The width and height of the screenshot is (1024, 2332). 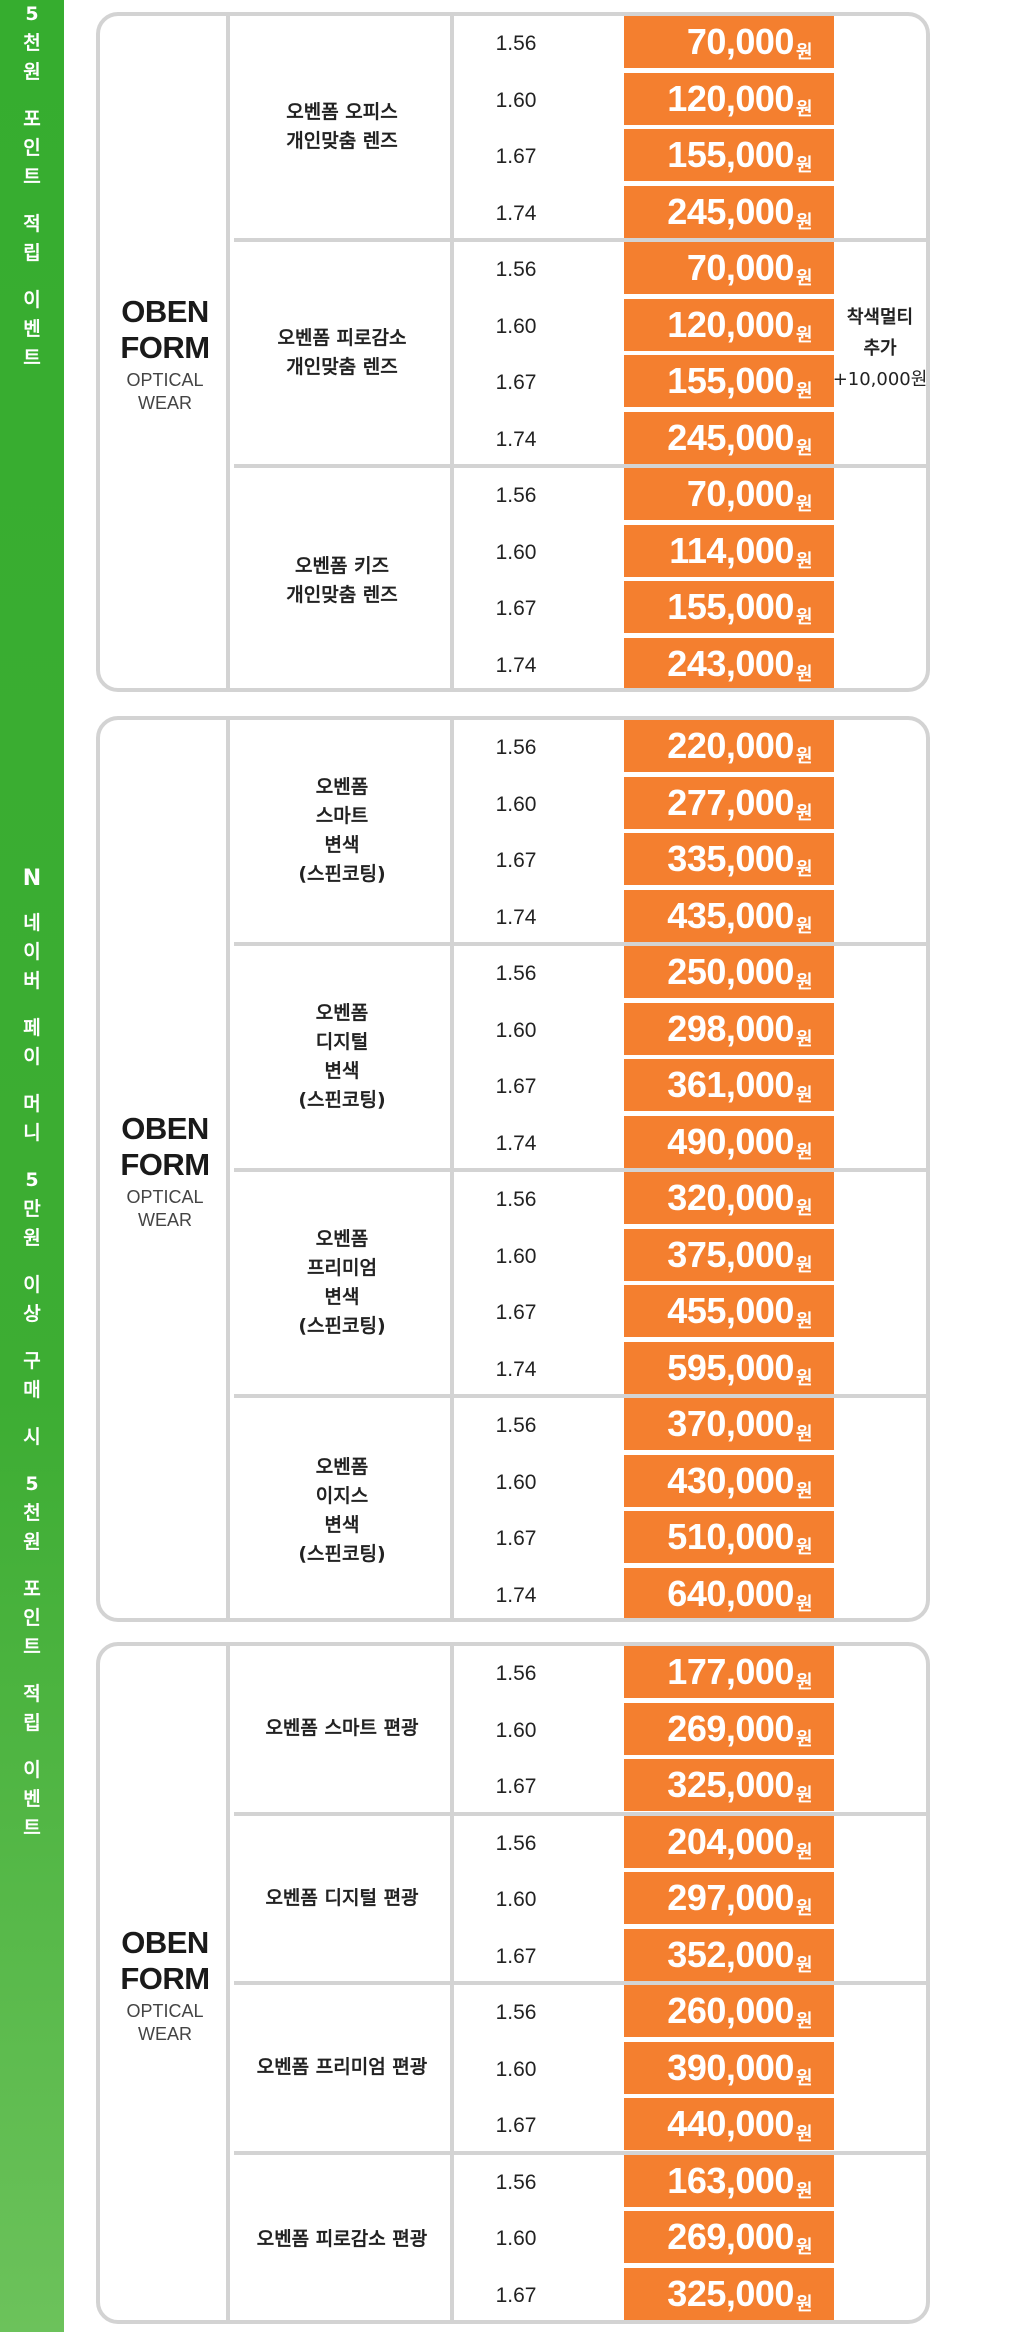 What do you see at coordinates (730, 1536) in the screenshot?
I see `price-value: 510,000` at bounding box center [730, 1536].